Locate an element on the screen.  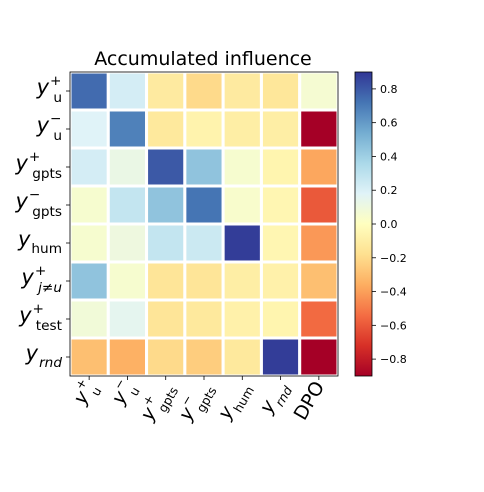
row-label: y+ gpts is located at coordinates (38, 165).